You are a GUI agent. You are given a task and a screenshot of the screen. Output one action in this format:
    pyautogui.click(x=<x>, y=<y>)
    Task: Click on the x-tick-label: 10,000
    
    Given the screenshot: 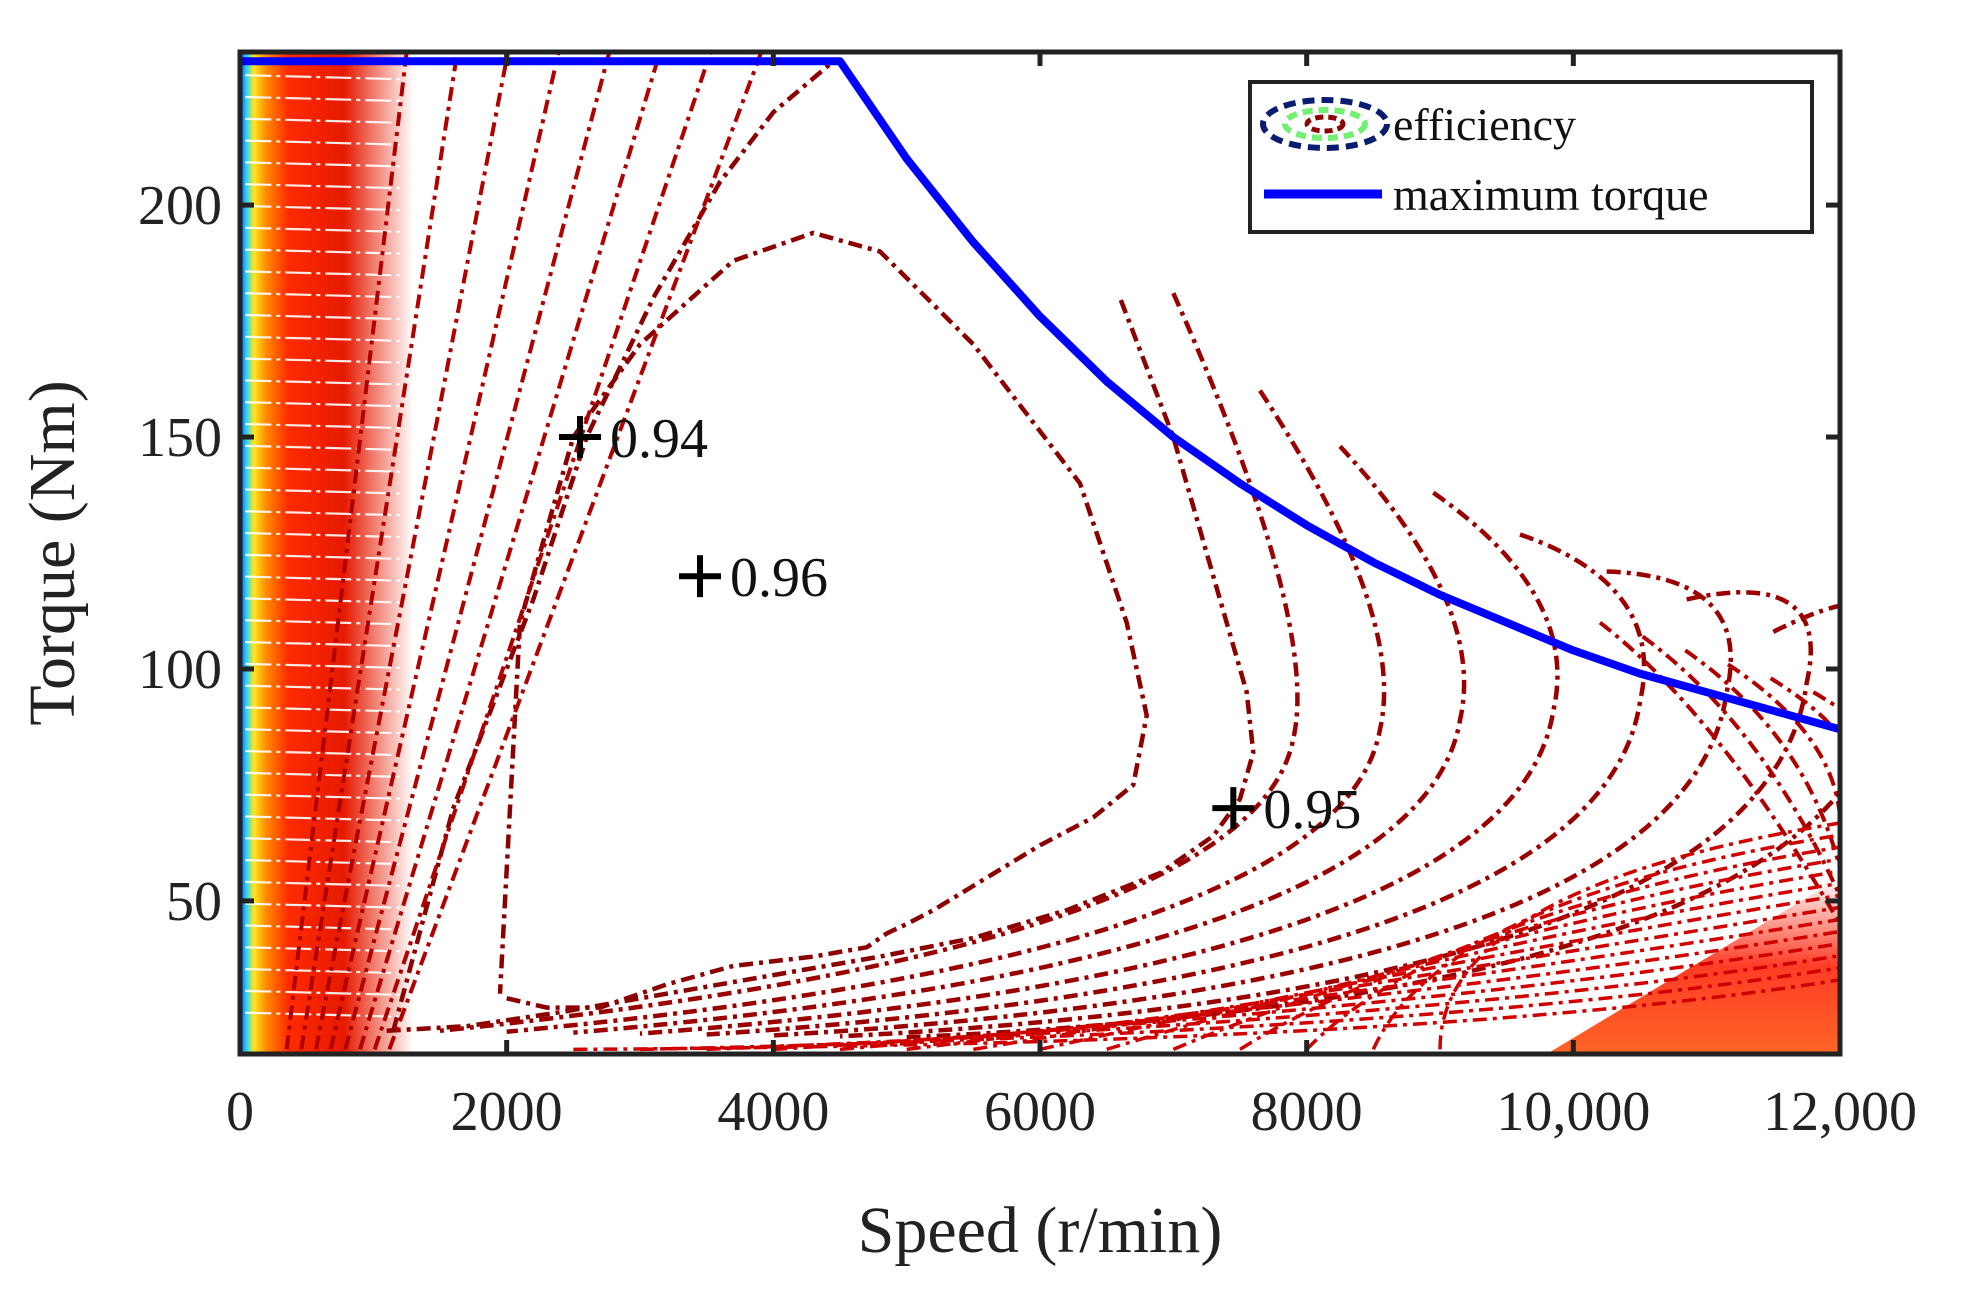 What is the action you would take?
    pyautogui.click(x=1573, y=1112)
    